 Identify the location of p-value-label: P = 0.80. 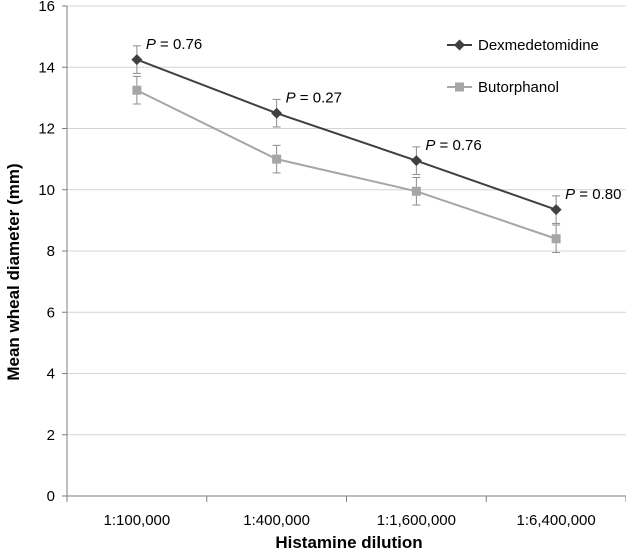
(593, 194).